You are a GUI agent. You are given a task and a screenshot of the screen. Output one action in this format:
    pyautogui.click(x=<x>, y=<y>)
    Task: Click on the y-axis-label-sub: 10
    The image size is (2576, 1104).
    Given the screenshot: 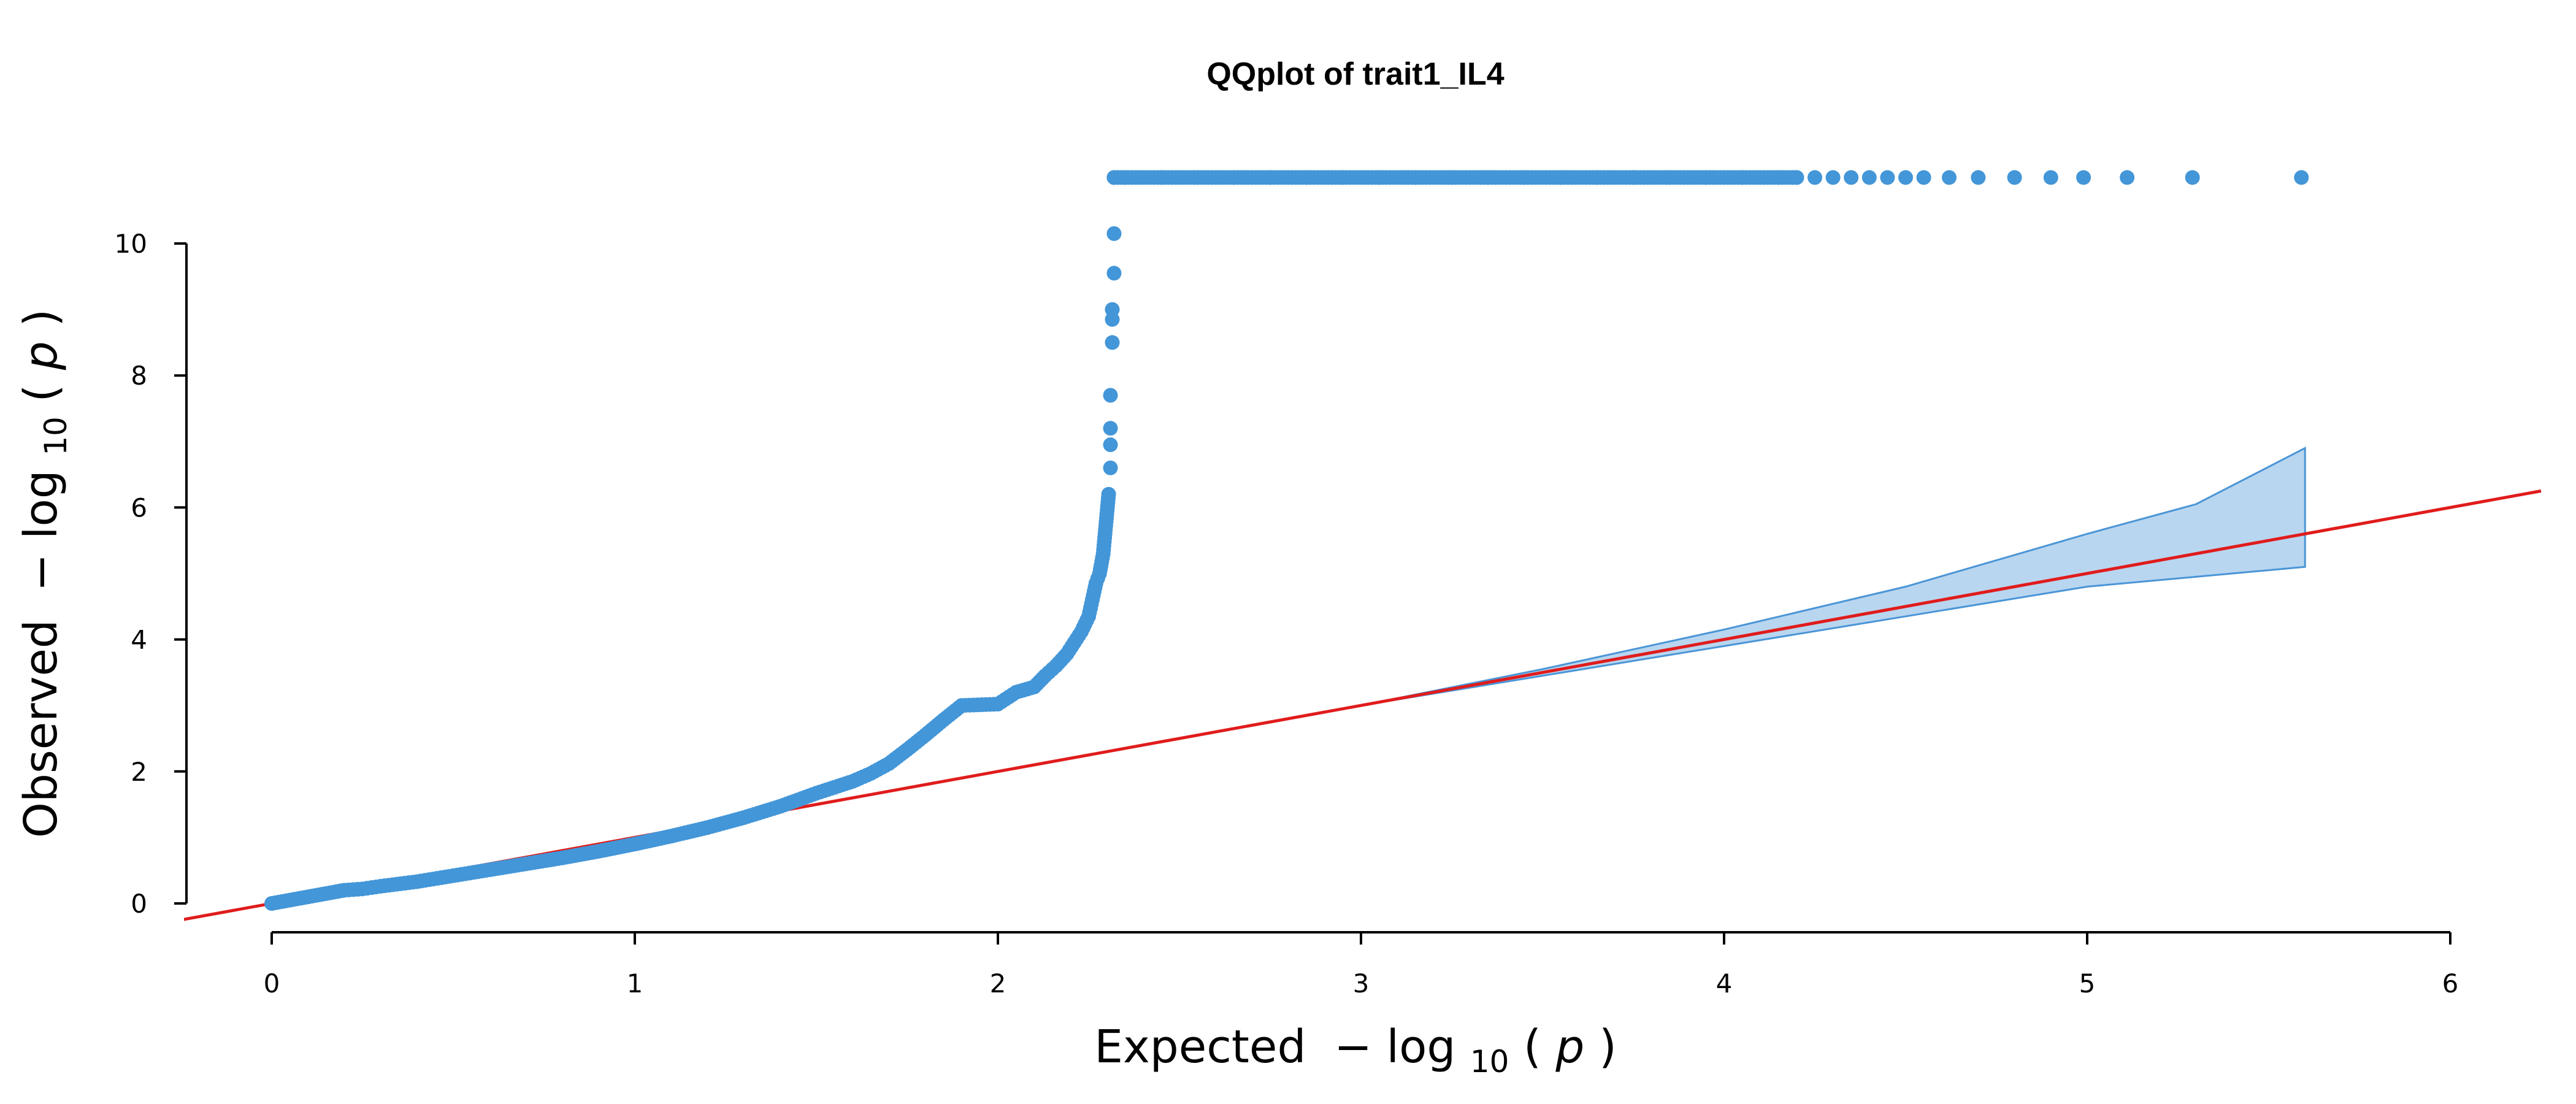 What is the action you would take?
    pyautogui.click(x=56, y=436)
    